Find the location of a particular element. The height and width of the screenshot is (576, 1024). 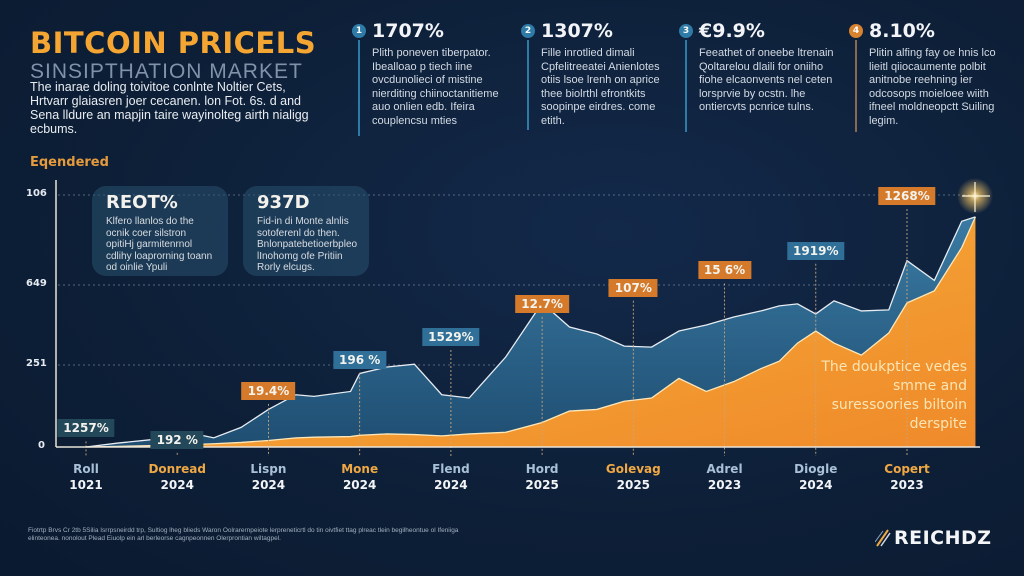

x-category-name: Flend is located at coordinates (451, 469).